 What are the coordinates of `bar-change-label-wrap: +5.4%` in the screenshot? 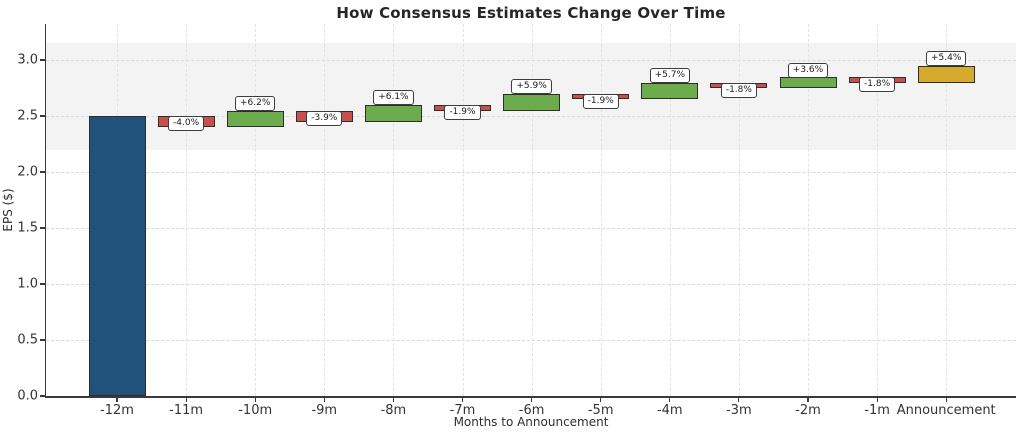 It's located at (946, 56).